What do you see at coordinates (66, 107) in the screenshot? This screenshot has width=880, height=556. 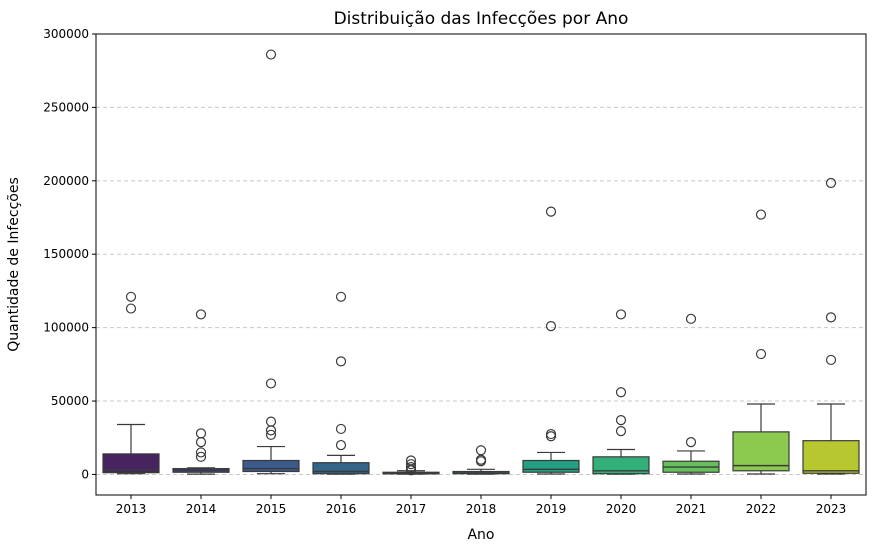 I see `y-tick-label: 250000` at bounding box center [66, 107].